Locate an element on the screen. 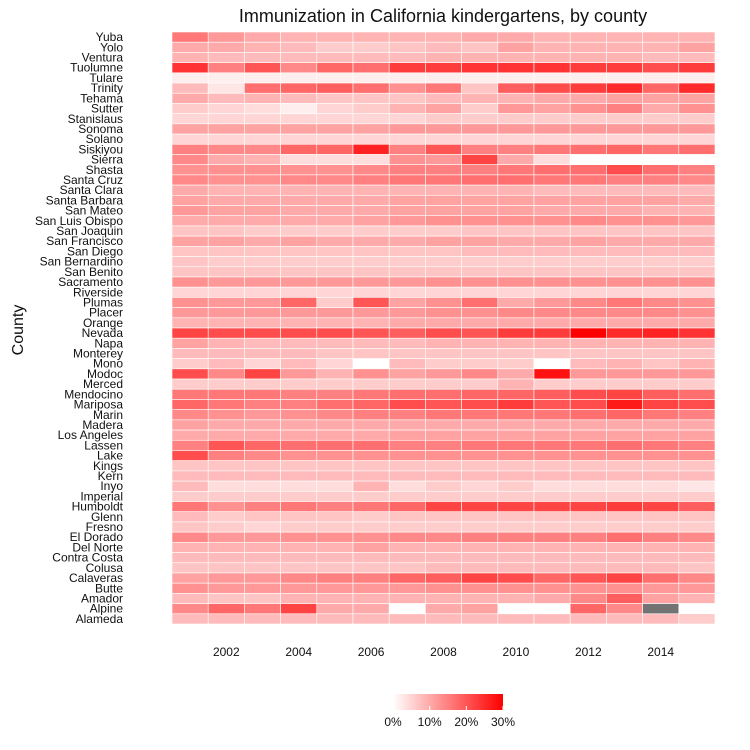 This screenshot has width=750, height=750. county-label: Marin is located at coordinates (108, 415).